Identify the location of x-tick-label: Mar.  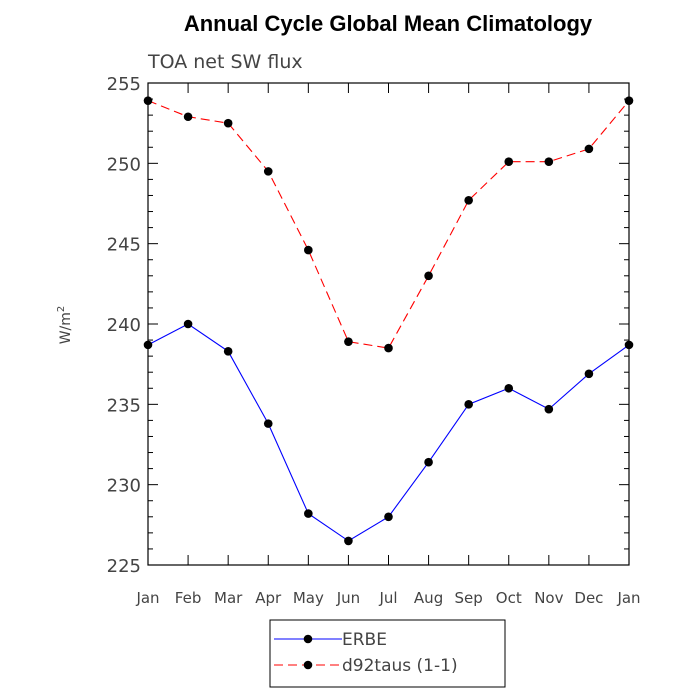
(228, 598).